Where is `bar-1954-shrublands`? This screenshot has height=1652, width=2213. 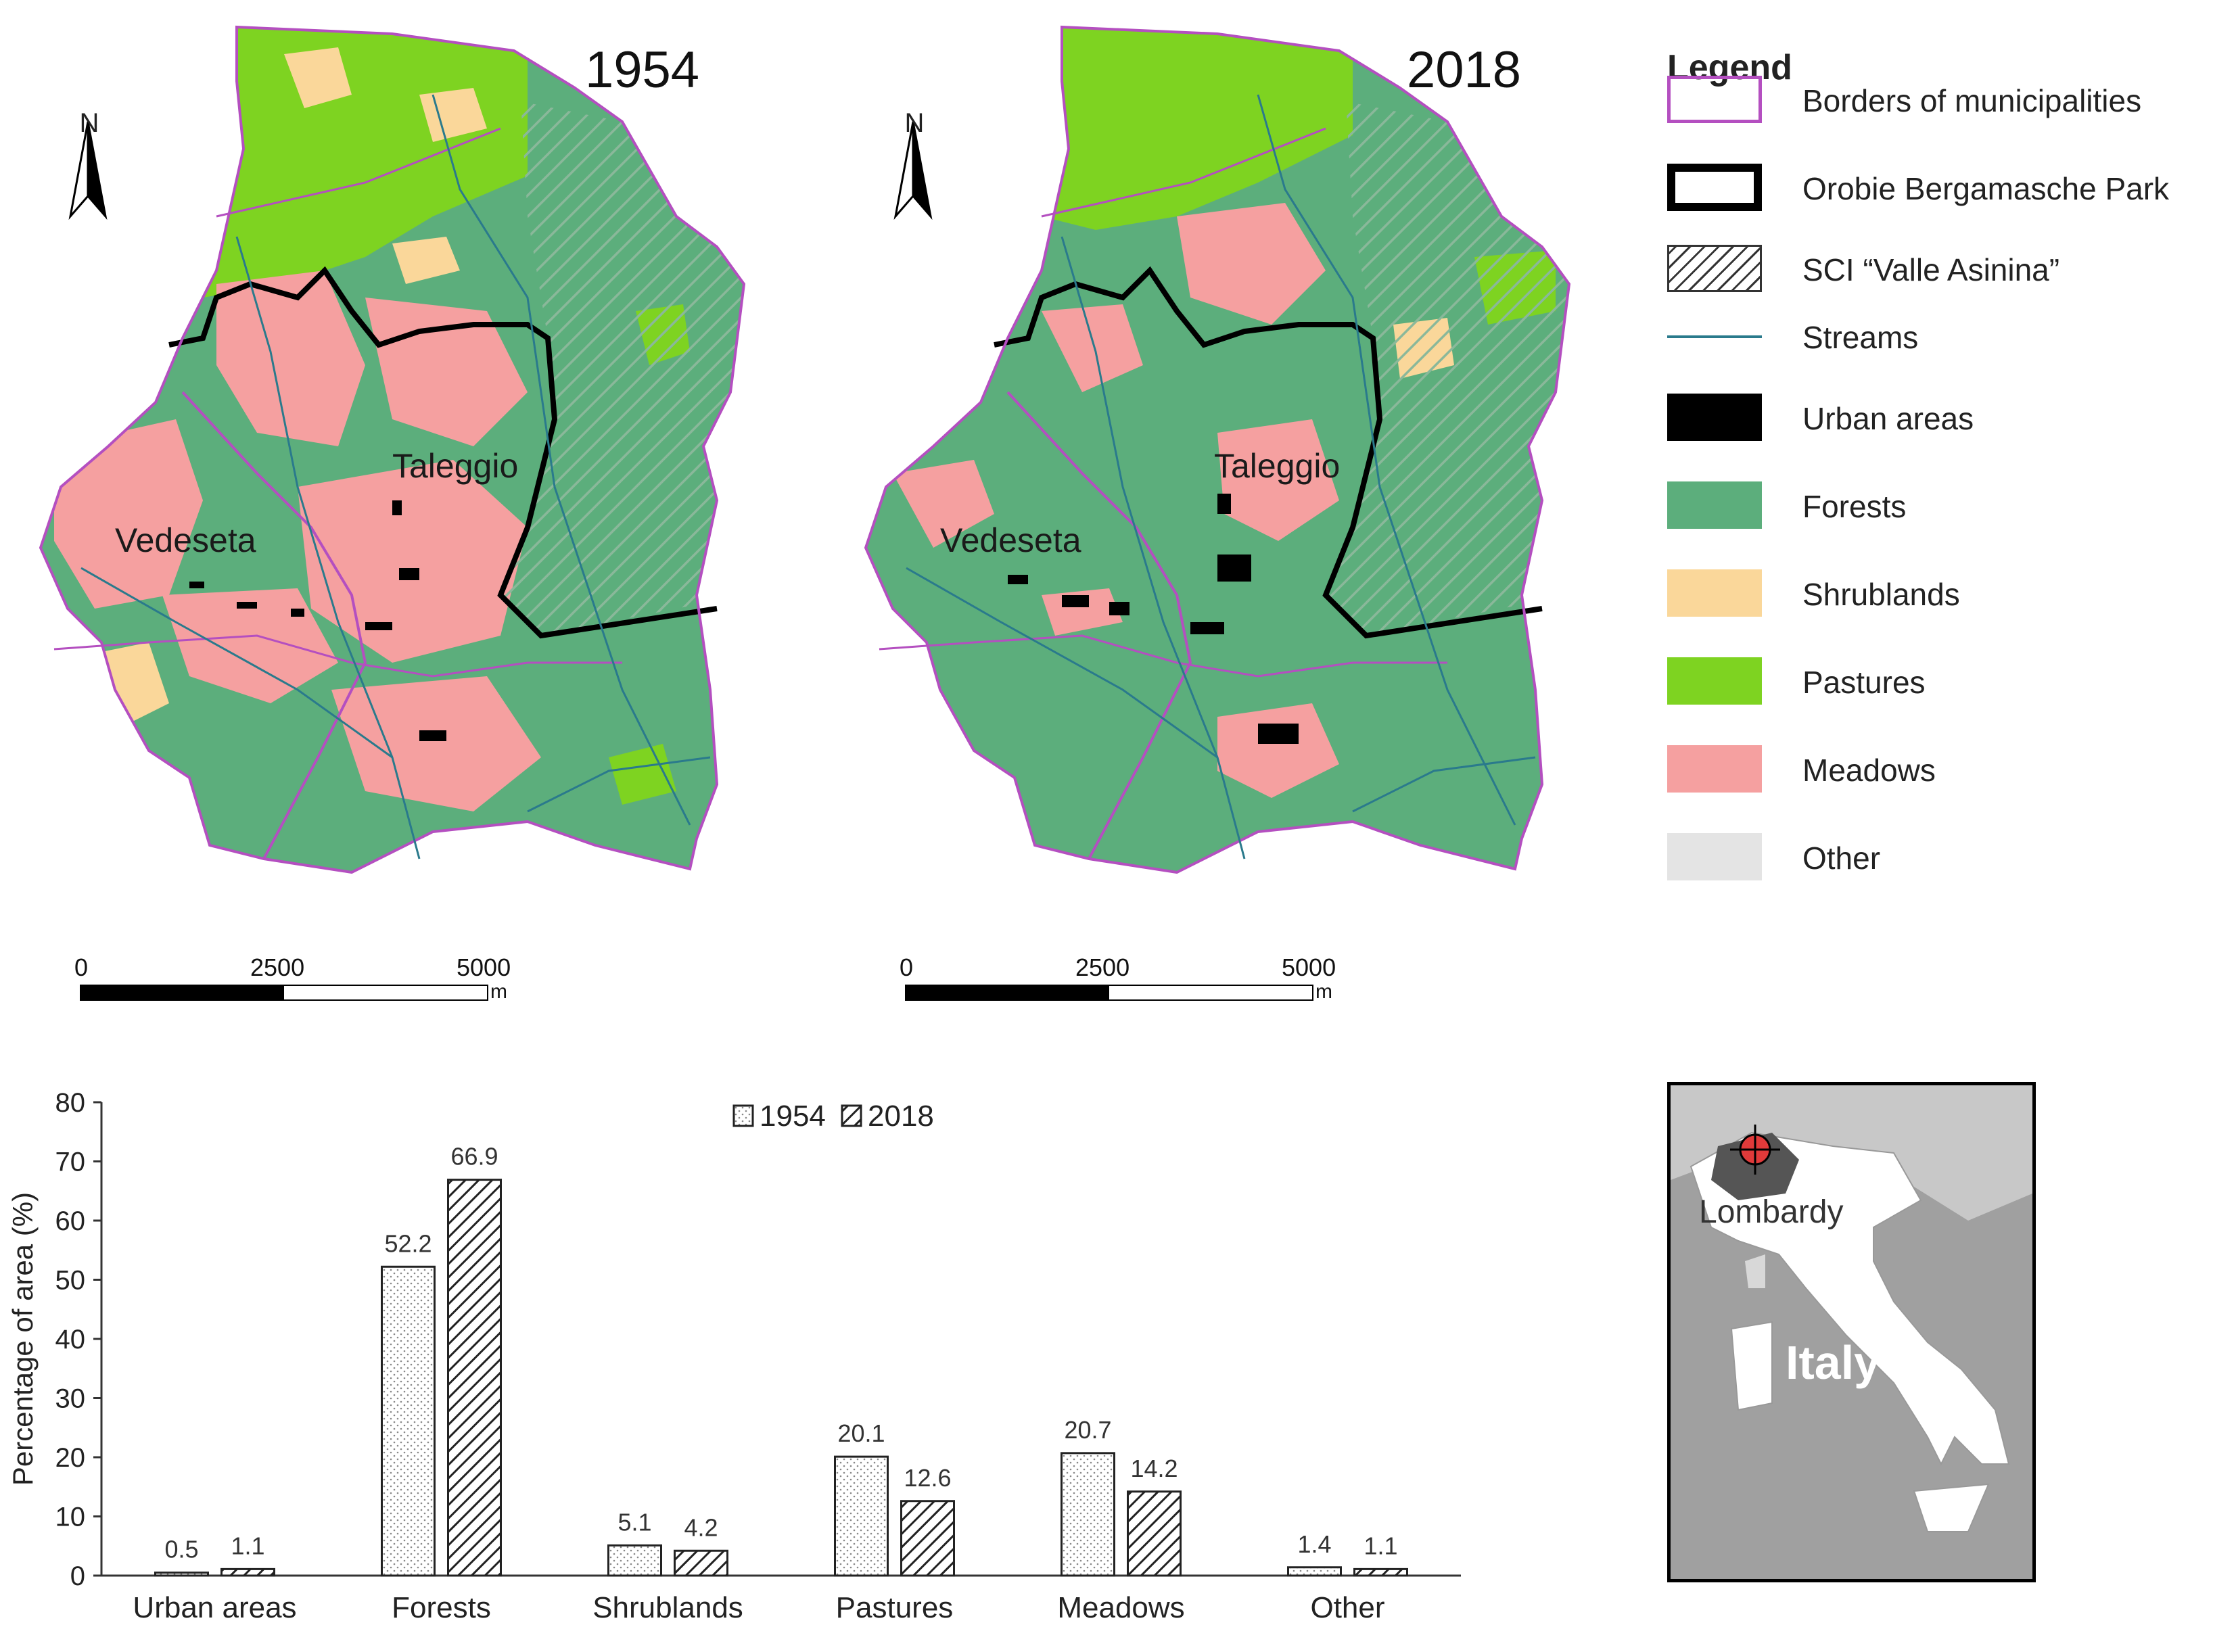
bar-1954-shrublands is located at coordinates (634, 1560).